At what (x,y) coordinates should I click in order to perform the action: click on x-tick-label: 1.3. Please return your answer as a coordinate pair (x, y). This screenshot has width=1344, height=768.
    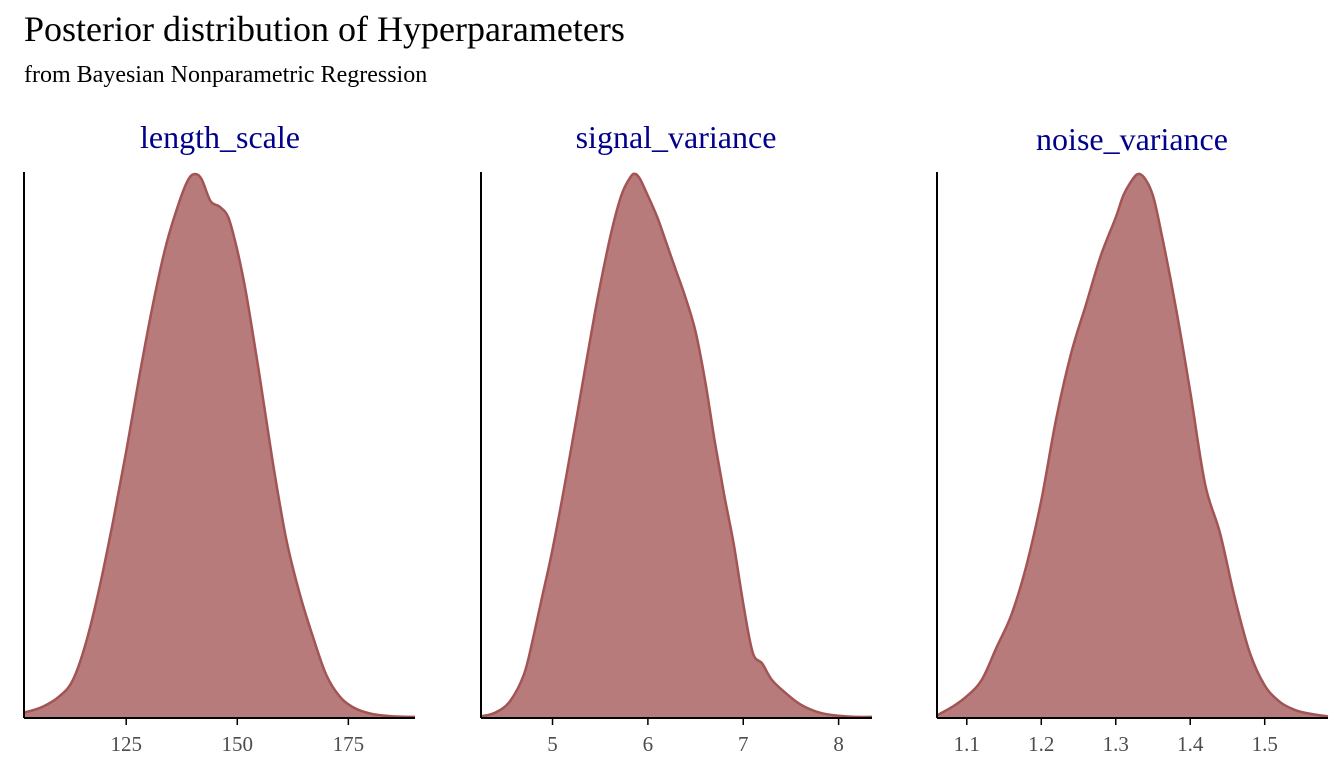
    Looking at the image, I should click on (1116, 744).